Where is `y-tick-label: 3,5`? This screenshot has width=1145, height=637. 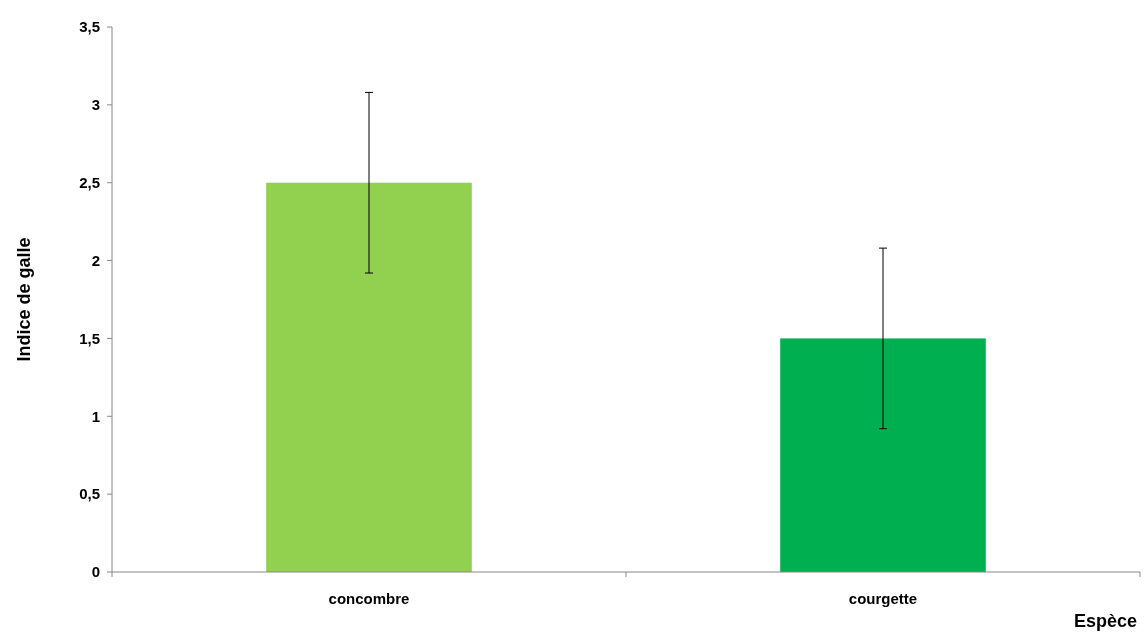 y-tick-label: 3,5 is located at coordinates (89, 27).